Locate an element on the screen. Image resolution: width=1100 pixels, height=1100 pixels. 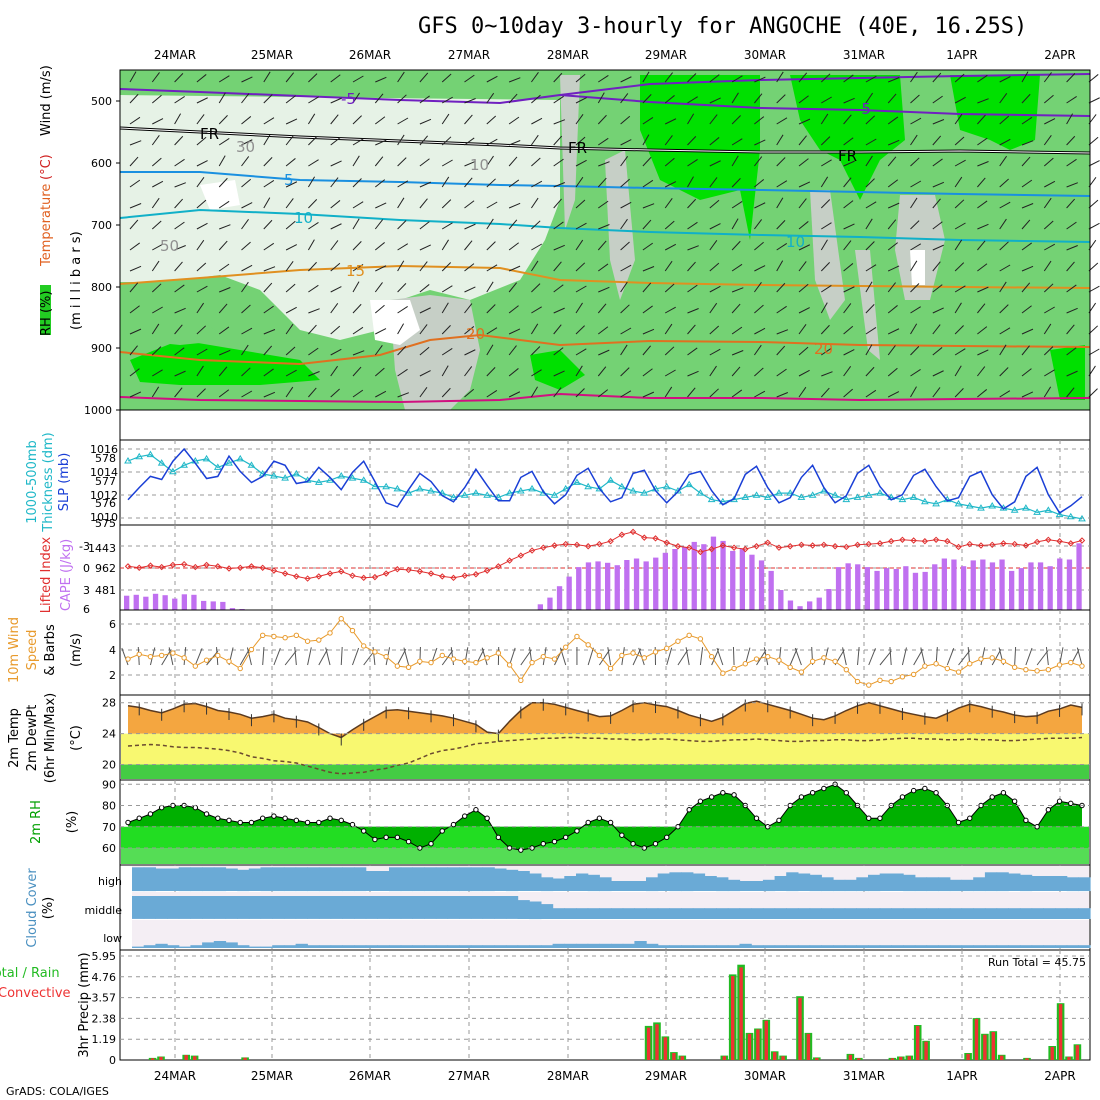
axis-tick-label: 4 is located at coordinates (112, 650).